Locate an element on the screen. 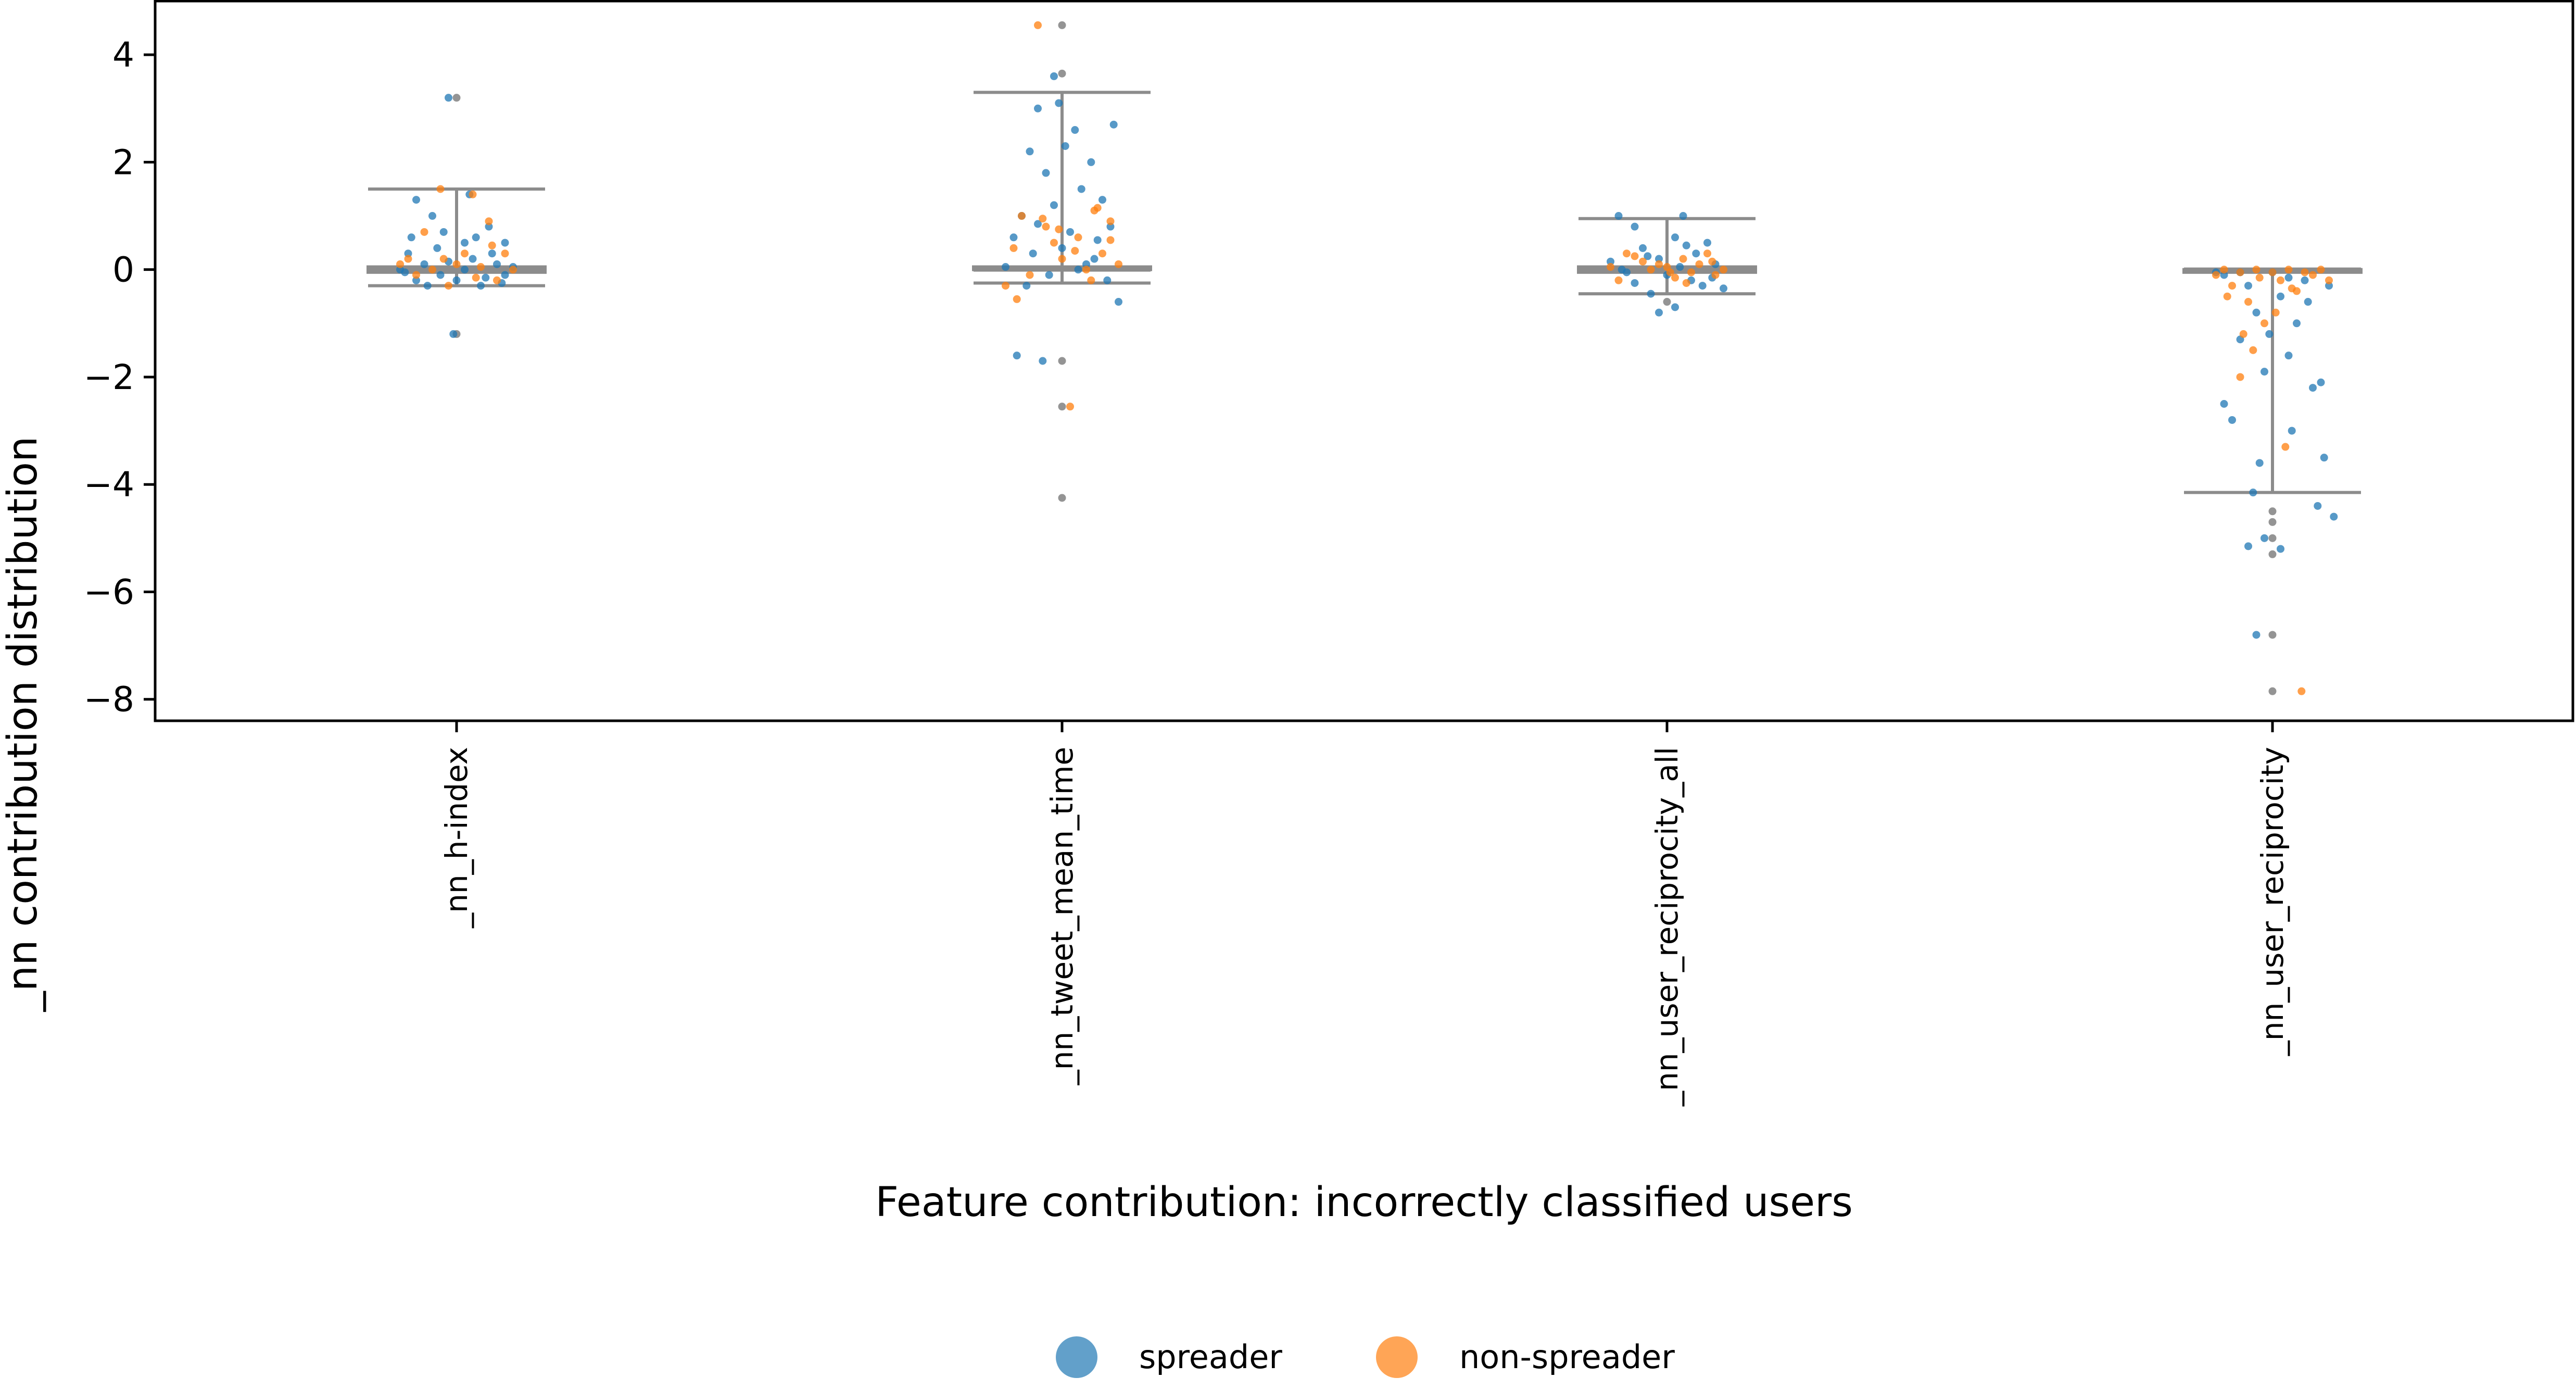 The image size is (2576, 1390). legend-marker is located at coordinates (1076, 1357).